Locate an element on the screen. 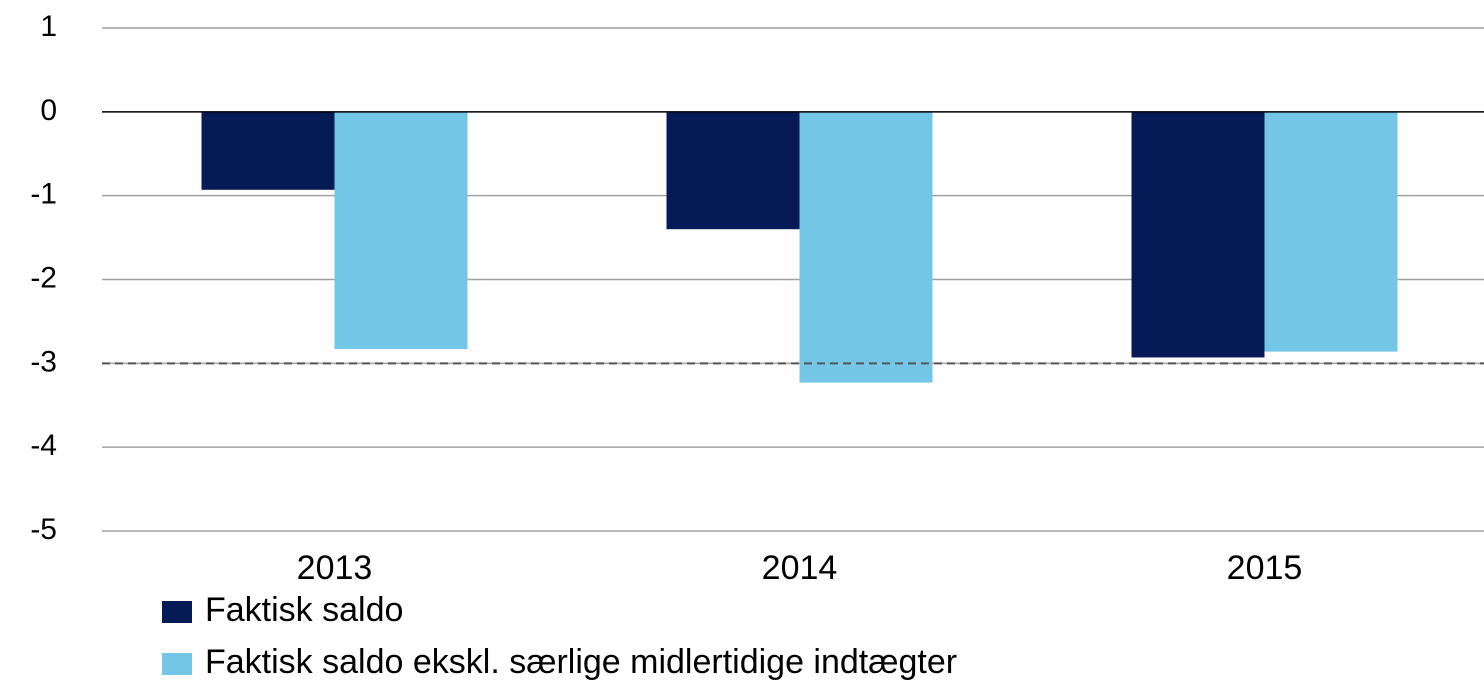 This screenshot has width=1484, height=682. x-tick-label: 2015 is located at coordinates (1265, 568).